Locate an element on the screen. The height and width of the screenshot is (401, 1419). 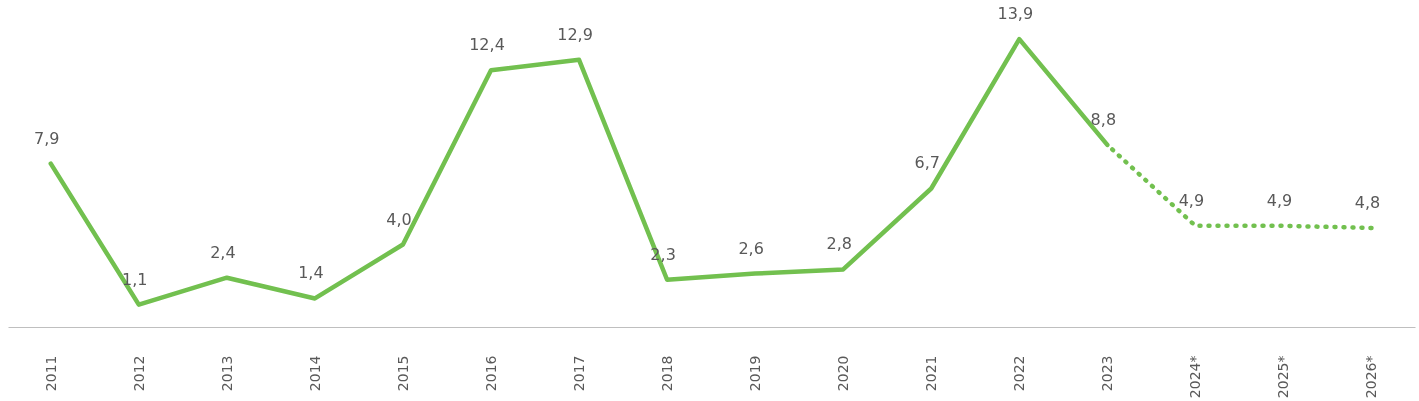
data-label: 4,0 is located at coordinates (399, 219).